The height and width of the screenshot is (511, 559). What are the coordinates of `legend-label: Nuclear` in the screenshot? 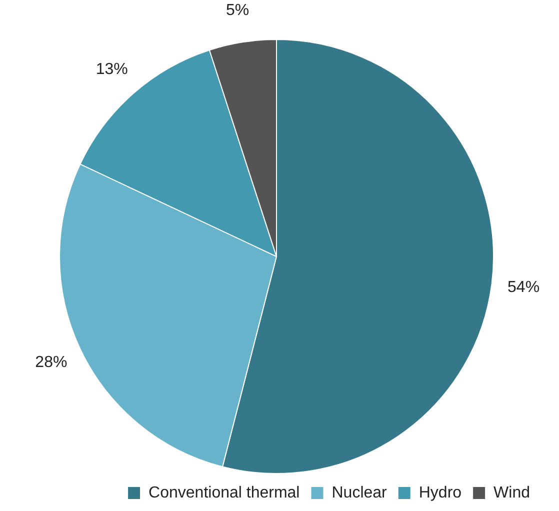 It's located at (360, 493).